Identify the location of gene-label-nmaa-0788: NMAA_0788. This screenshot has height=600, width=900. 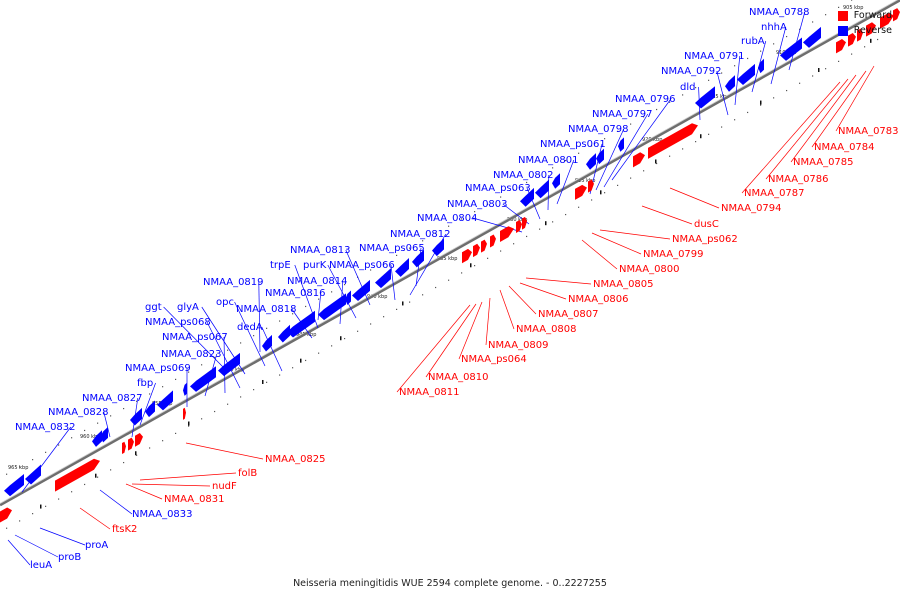
(779, 12).